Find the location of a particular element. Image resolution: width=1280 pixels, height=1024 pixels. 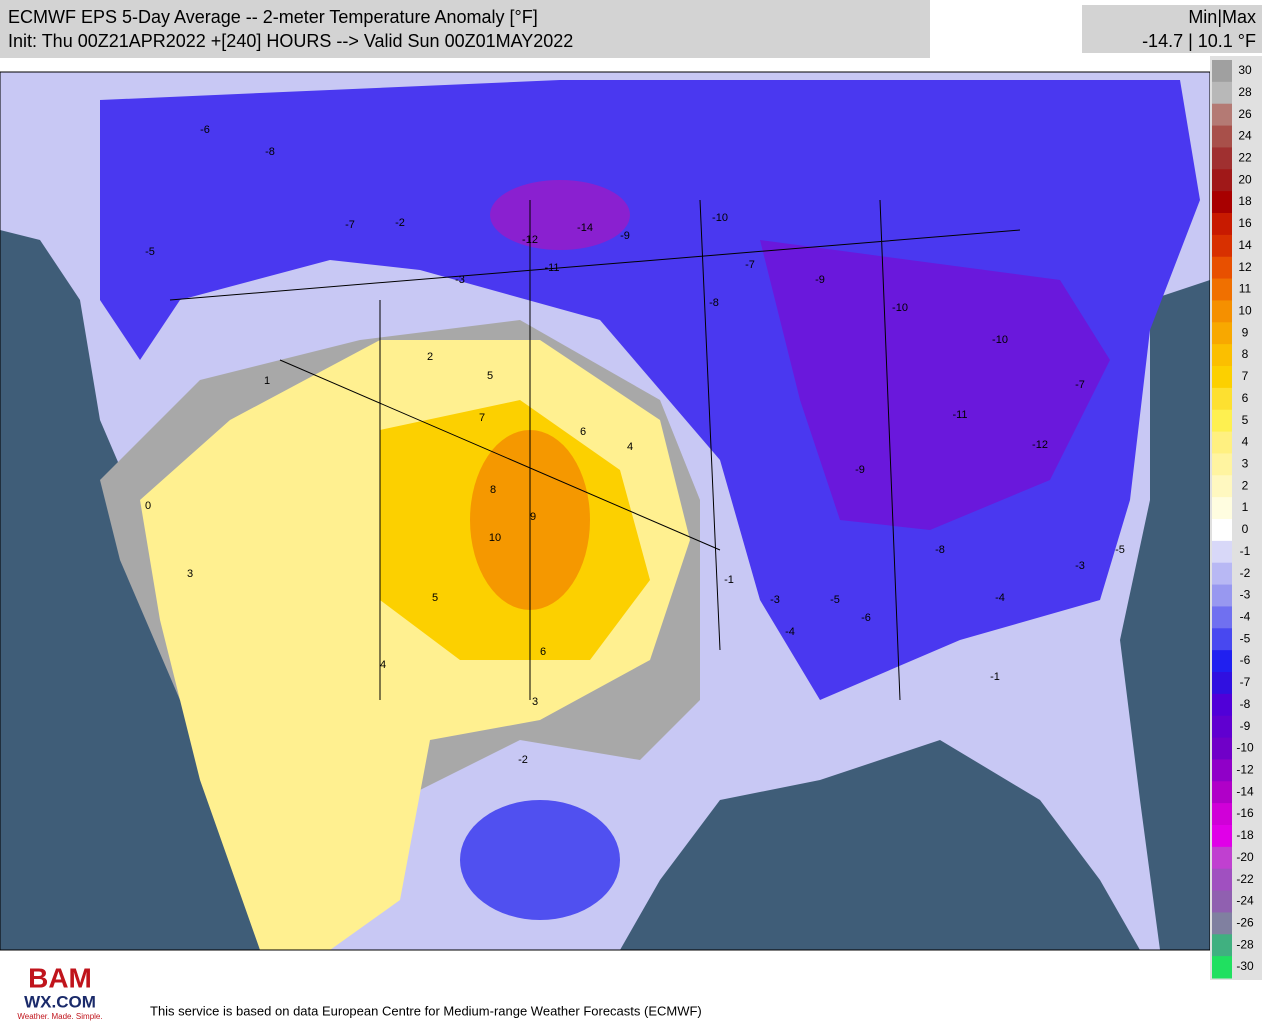

anomaly-label: 5 is located at coordinates (490, 376).